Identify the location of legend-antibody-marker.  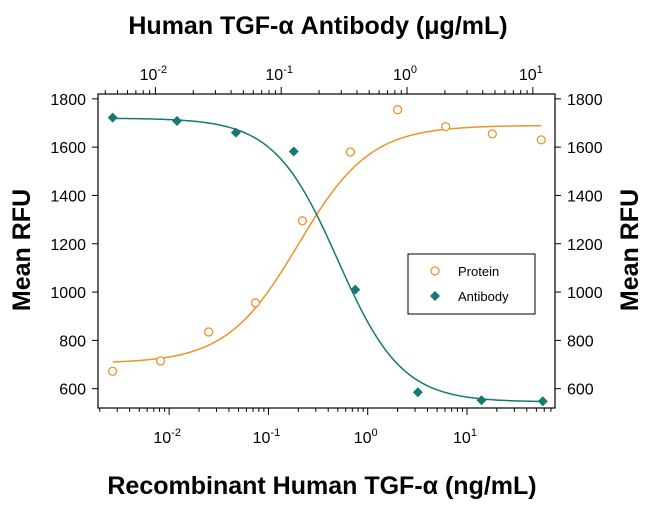
(435, 296).